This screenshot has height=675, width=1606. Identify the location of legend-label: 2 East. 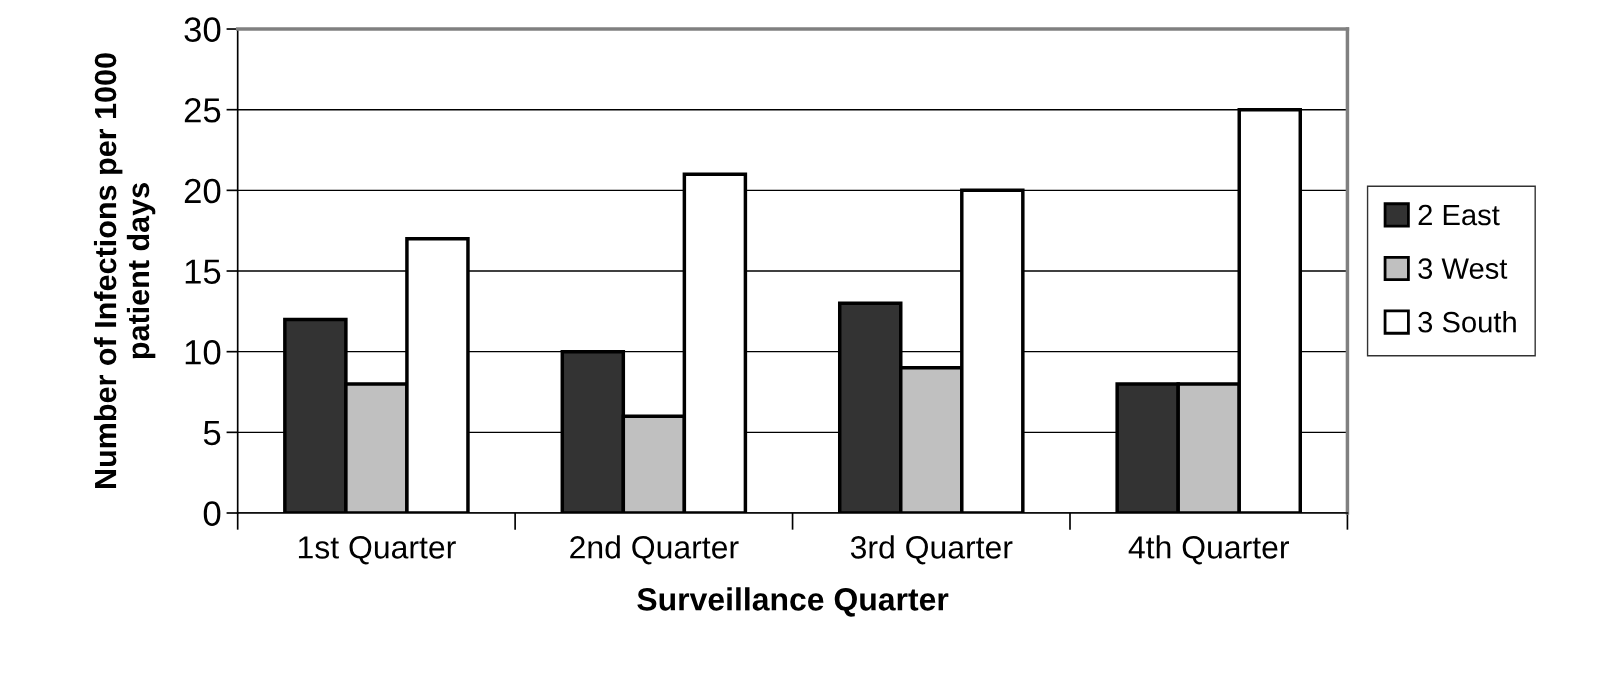
(1459, 215).